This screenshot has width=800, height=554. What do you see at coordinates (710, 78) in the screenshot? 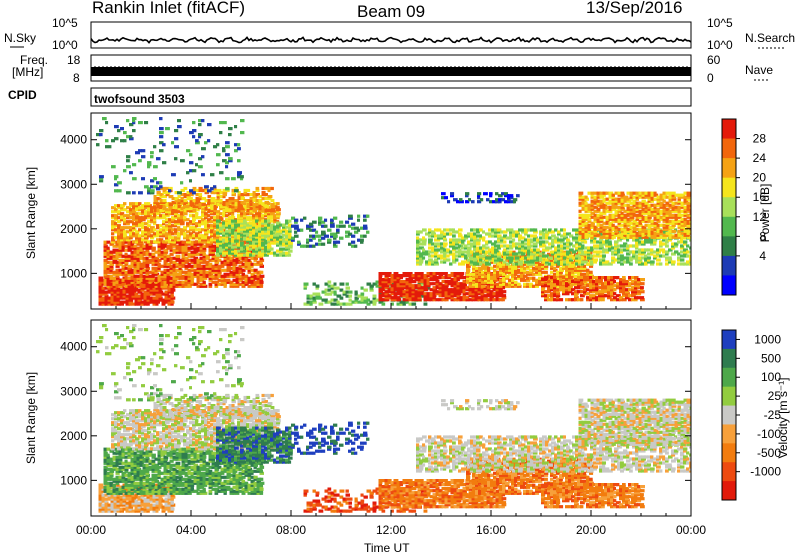
I see `nave-right-tick-bottom: 0` at bounding box center [710, 78].